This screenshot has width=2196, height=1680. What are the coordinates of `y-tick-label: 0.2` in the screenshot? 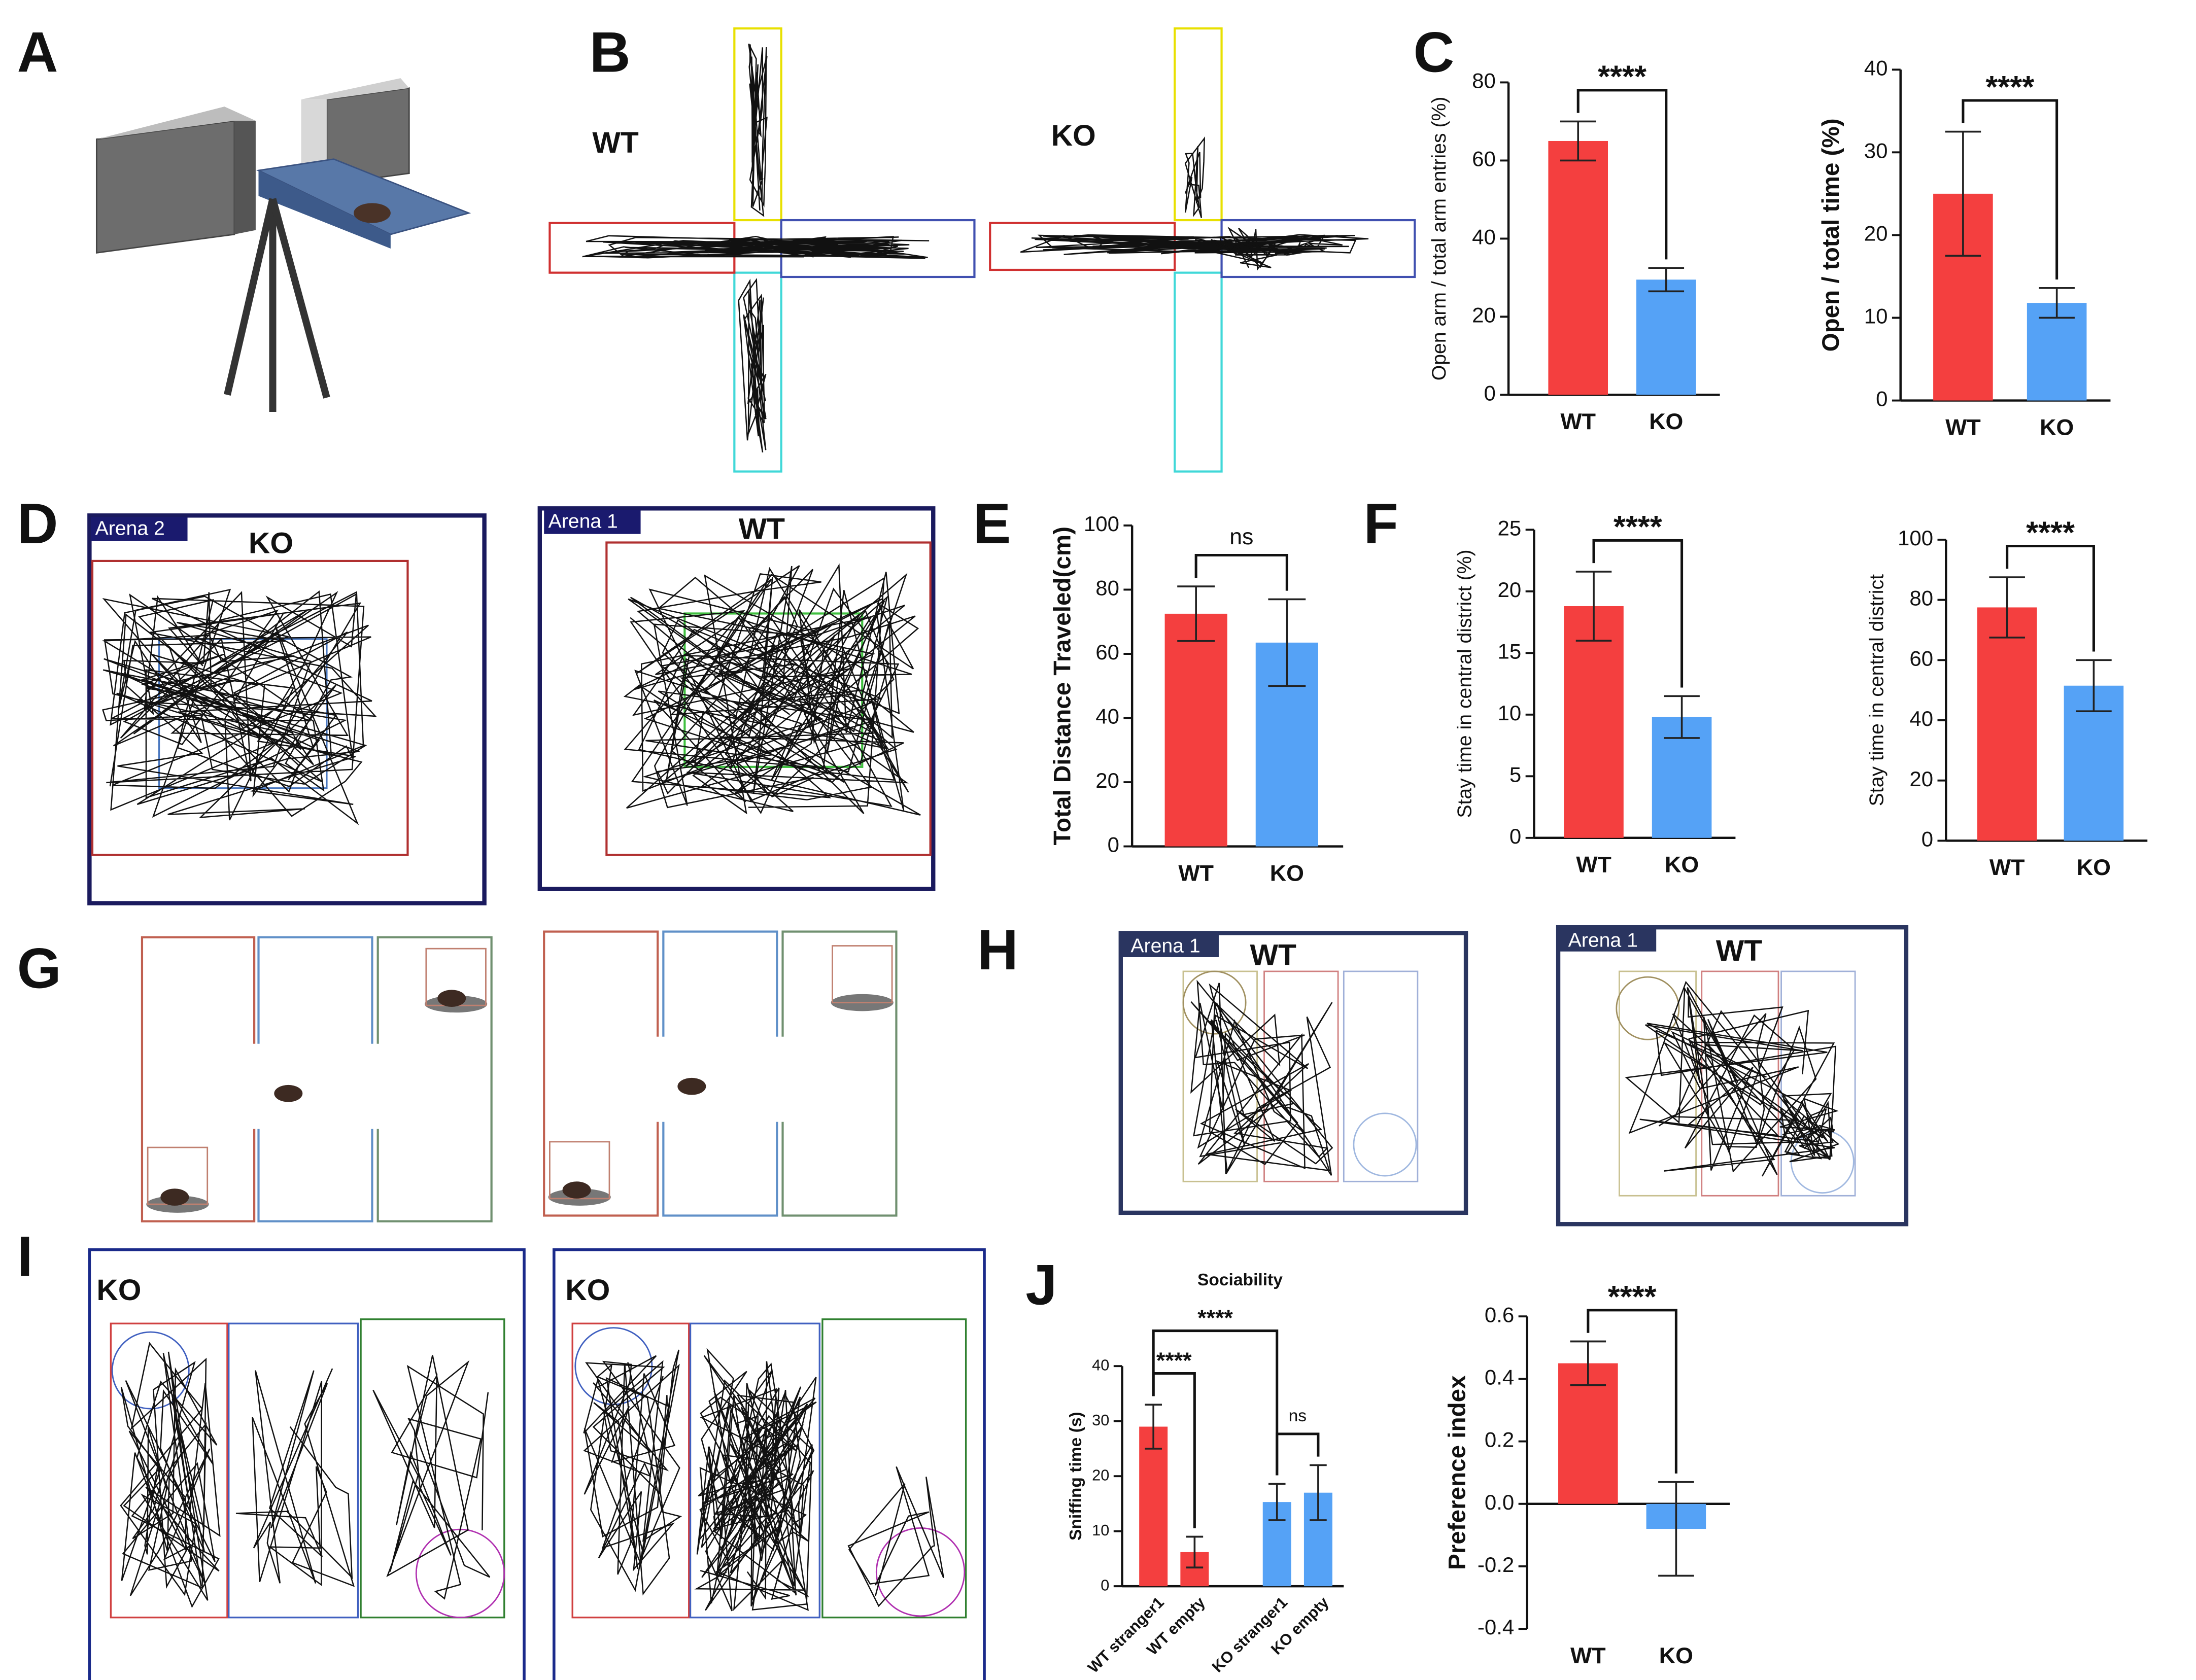 It's located at (1499, 1440).